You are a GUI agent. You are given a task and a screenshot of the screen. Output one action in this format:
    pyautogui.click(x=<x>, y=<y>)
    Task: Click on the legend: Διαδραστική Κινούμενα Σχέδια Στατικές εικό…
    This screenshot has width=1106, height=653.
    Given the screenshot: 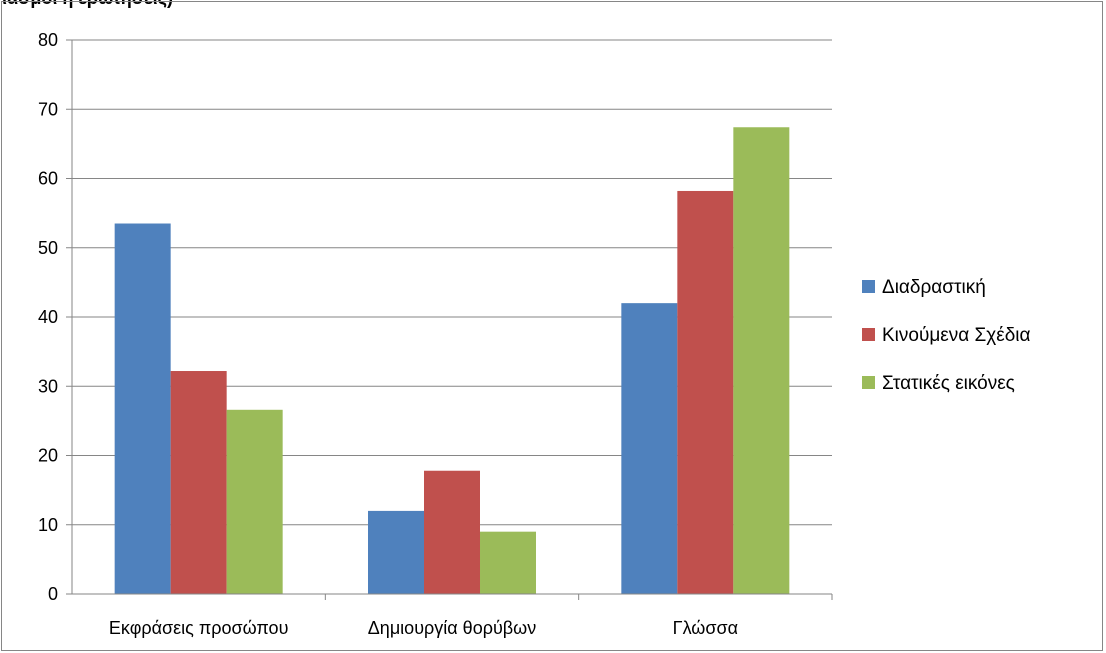 What is the action you would take?
    pyautogui.click(x=946, y=335)
    